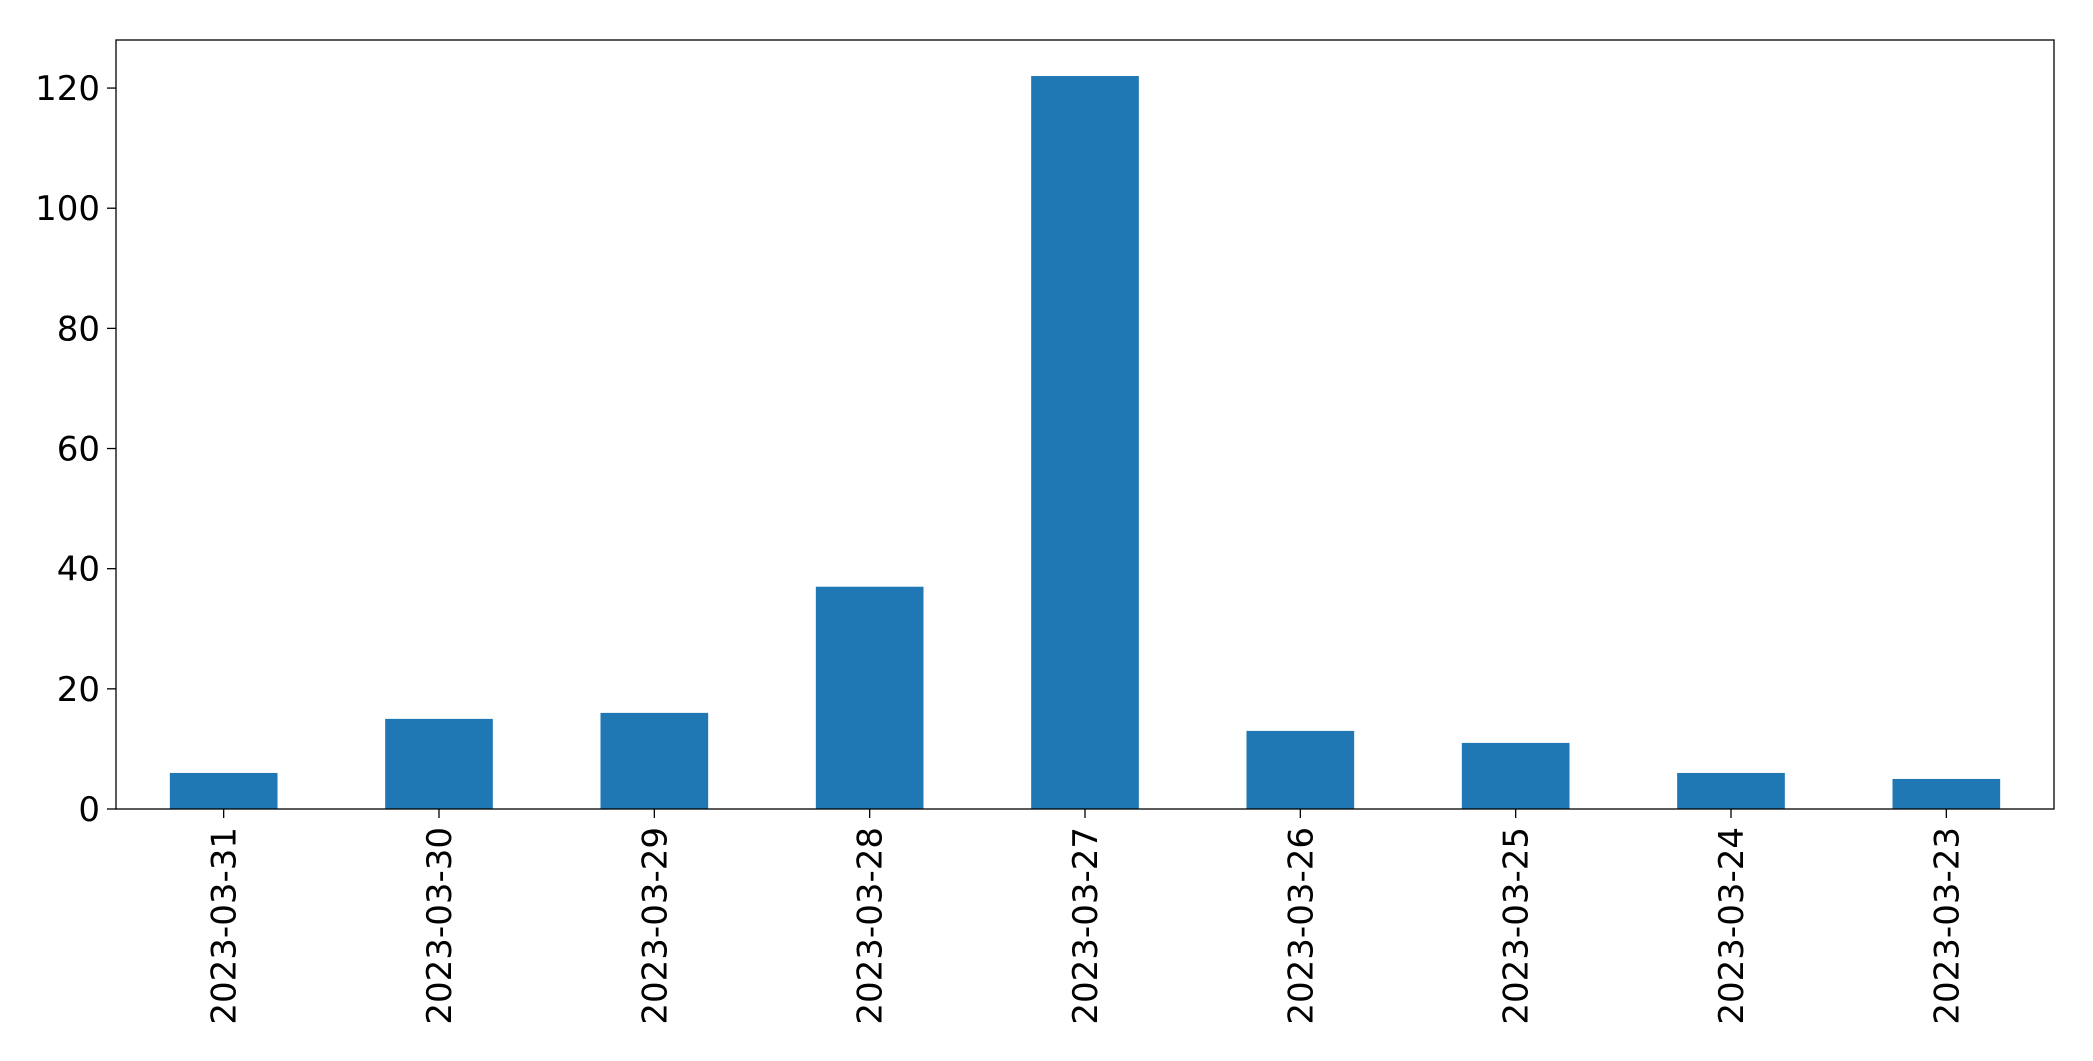 This screenshot has height=1061, width=2093. Describe the element at coordinates (1947, 926) in the screenshot. I see `x-tick-label: 2023-03-23` at that location.